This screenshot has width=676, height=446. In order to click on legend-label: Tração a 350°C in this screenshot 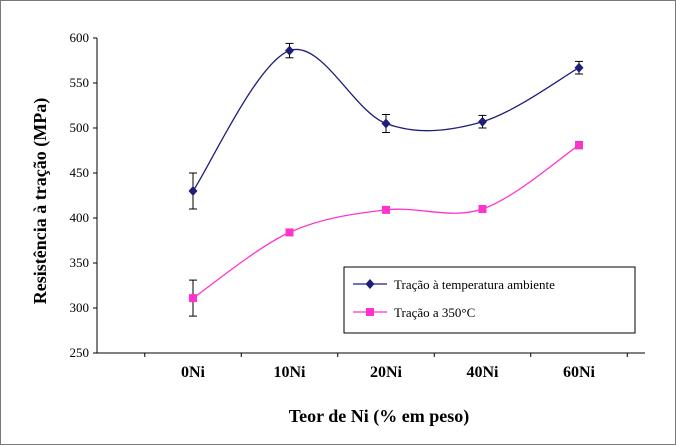, I will do `click(434, 312)`.